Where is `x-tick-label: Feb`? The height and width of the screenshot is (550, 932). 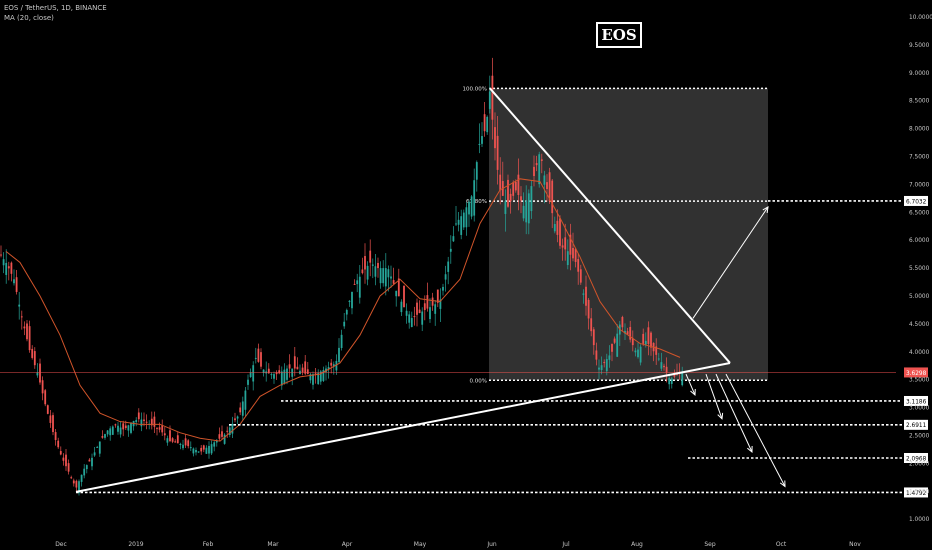 x-tick-label: Feb is located at coordinates (208, 544).